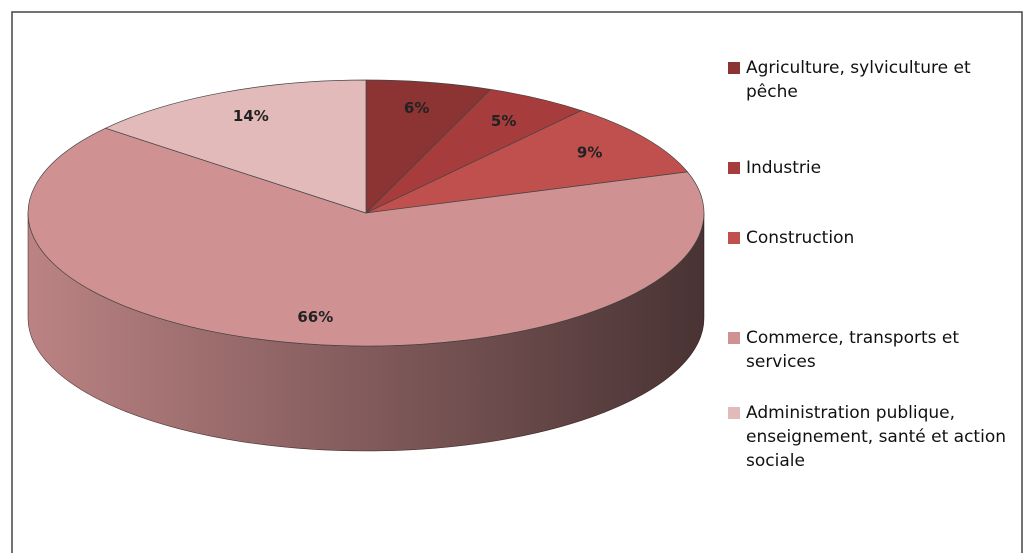 The image size is (1034, 553). Describe the element at coordinates (416, 108) in the screenshot. I see `data-label: 6%` at that location.